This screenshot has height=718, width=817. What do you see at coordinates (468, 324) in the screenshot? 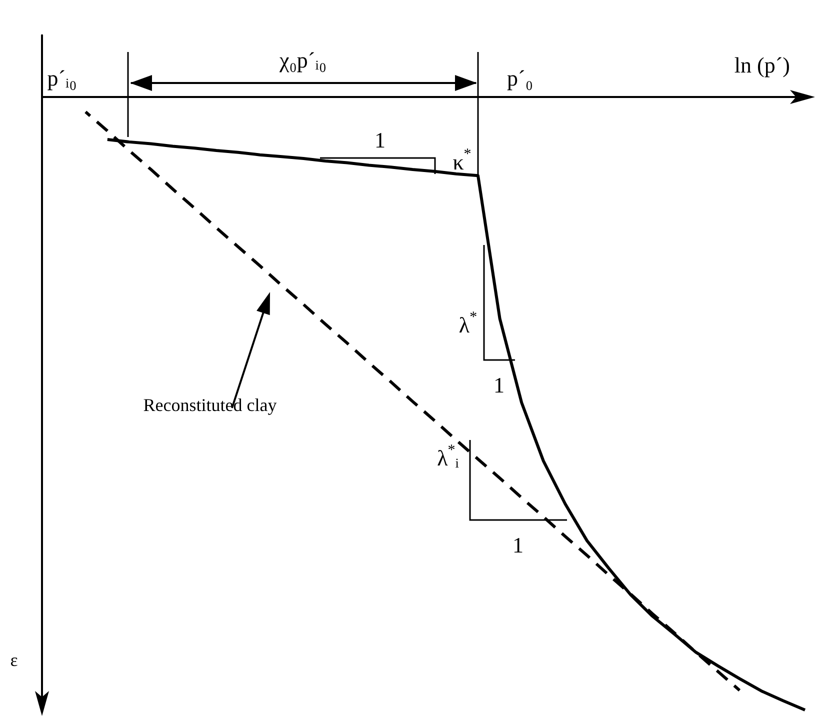
I see `annotation: λ*` at bounding box center [468, 324].